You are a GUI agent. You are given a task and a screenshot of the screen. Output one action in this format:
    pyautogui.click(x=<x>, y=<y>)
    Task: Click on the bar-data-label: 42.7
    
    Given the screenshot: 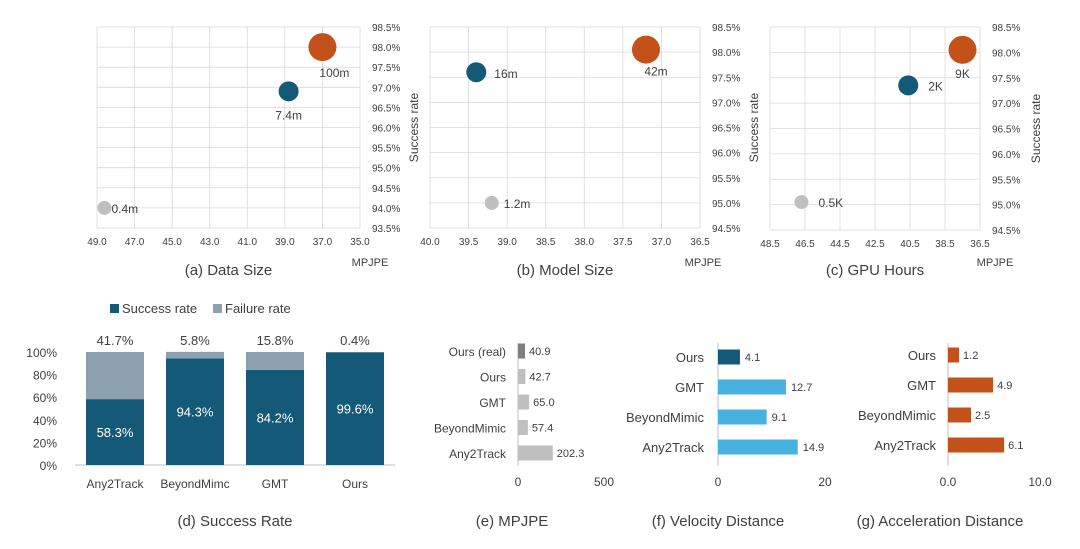 What is the action you would take?
    pyautogui.click(x=539, y=378)
    